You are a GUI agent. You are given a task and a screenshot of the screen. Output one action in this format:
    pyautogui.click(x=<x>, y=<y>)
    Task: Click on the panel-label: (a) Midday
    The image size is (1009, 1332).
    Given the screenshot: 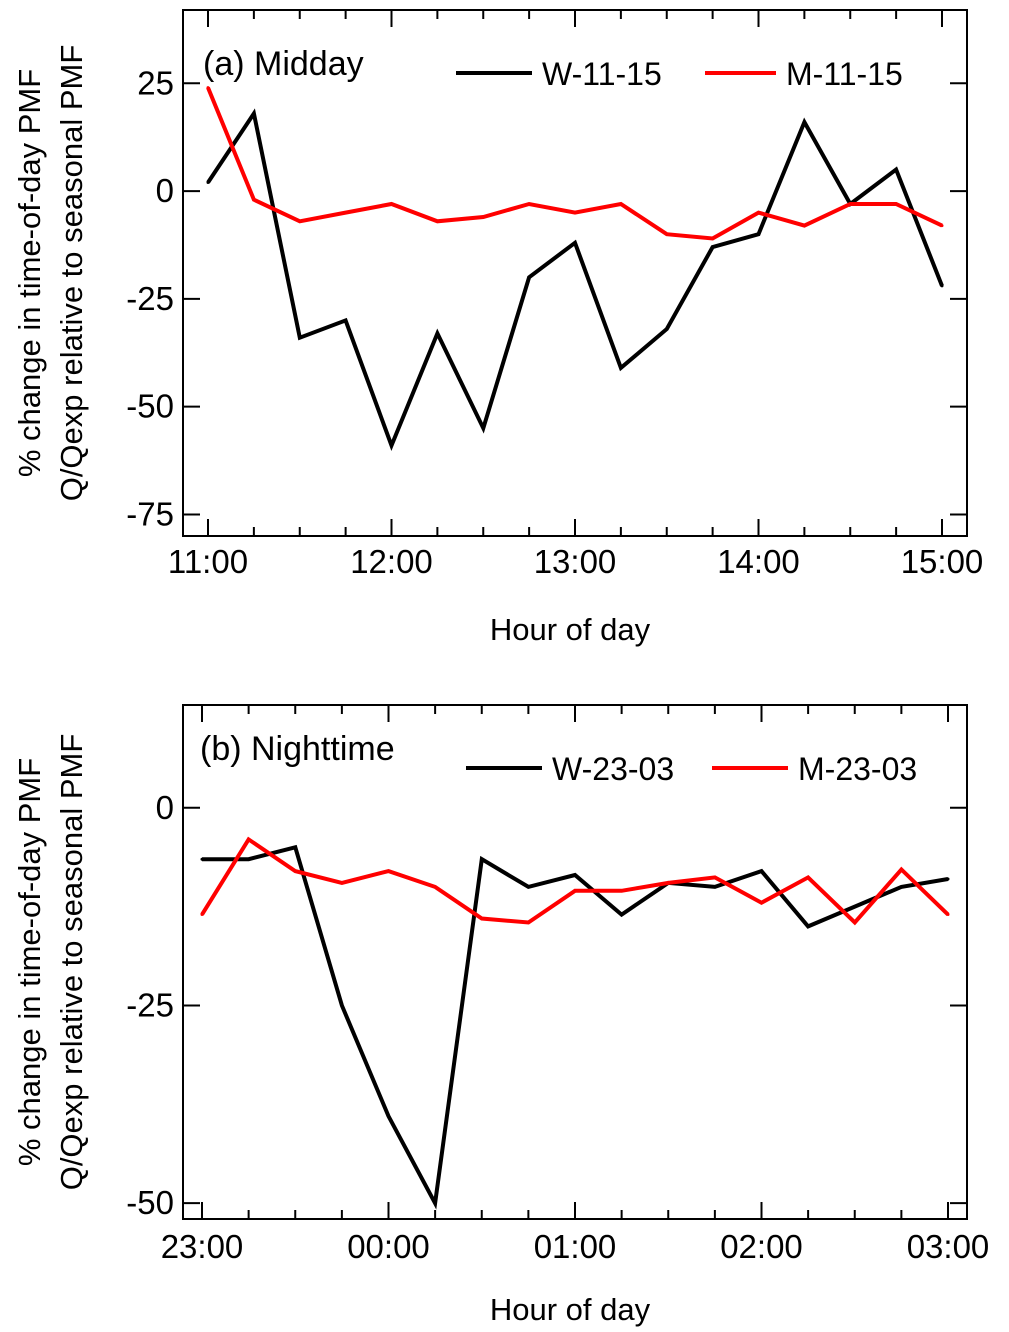 What is the action you would take?
    pyautogui.click(x=283, y=64)
    